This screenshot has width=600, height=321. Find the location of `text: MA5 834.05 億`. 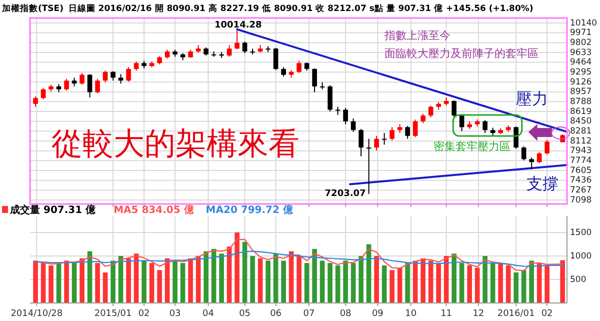

text: MA5 834.05 億 is located at coordinates (154, 210).